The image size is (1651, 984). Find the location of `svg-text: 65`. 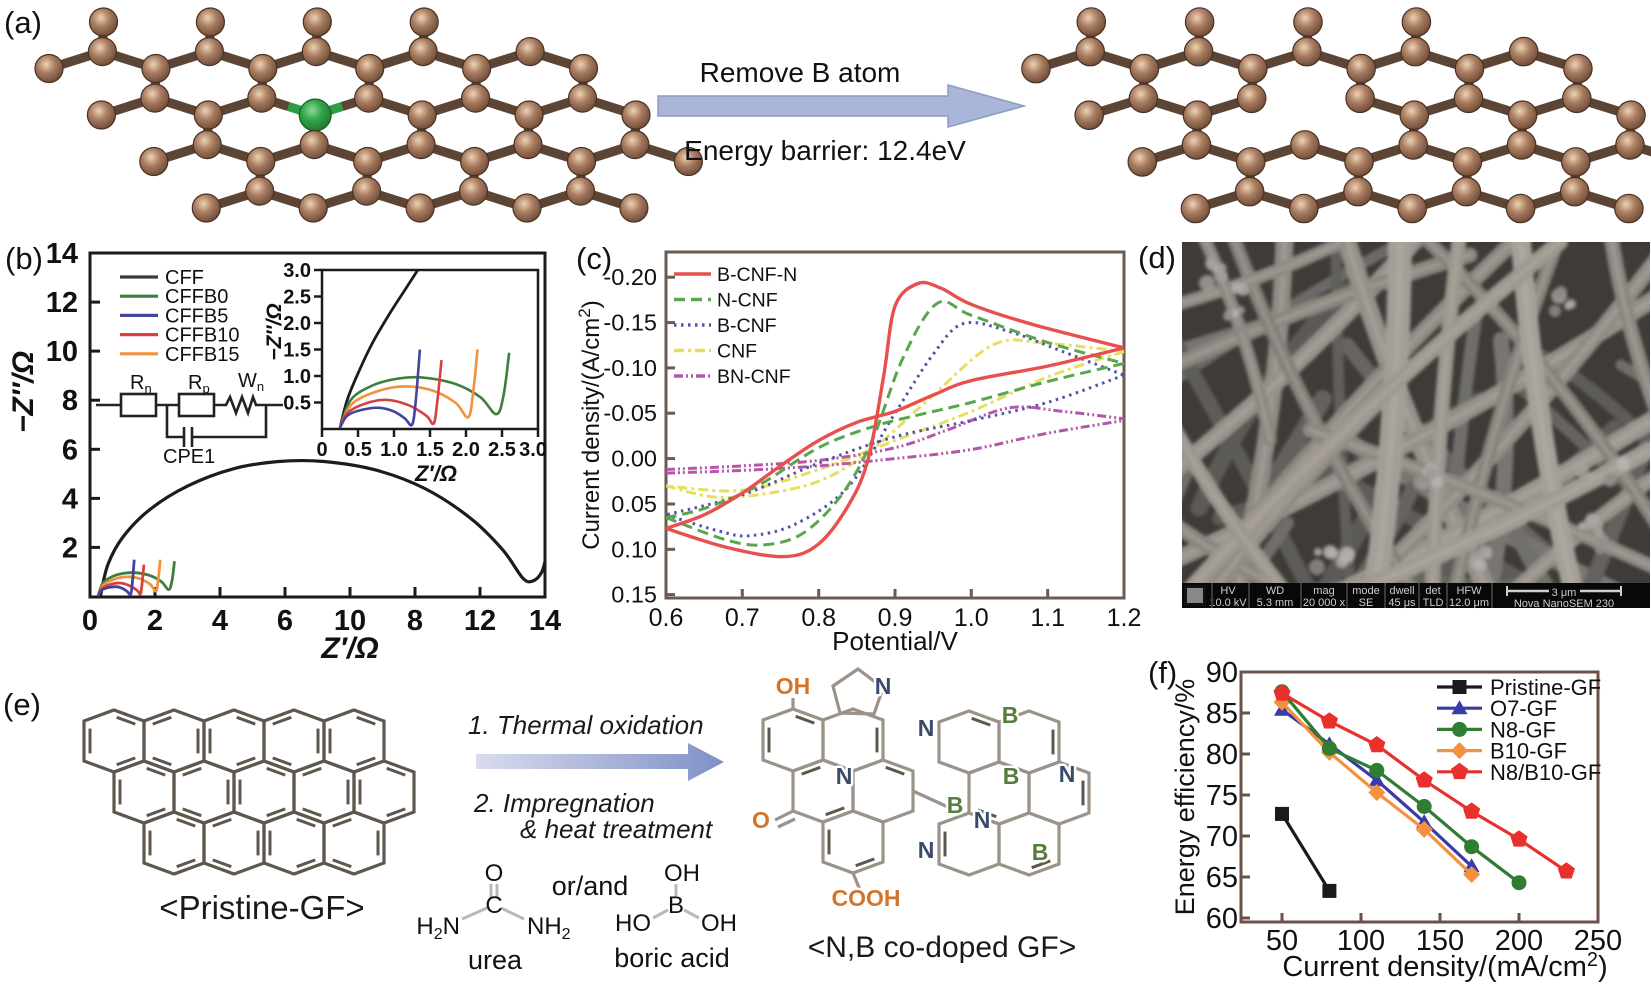

svg-text: 65 is located at coordinates (1222, 878).